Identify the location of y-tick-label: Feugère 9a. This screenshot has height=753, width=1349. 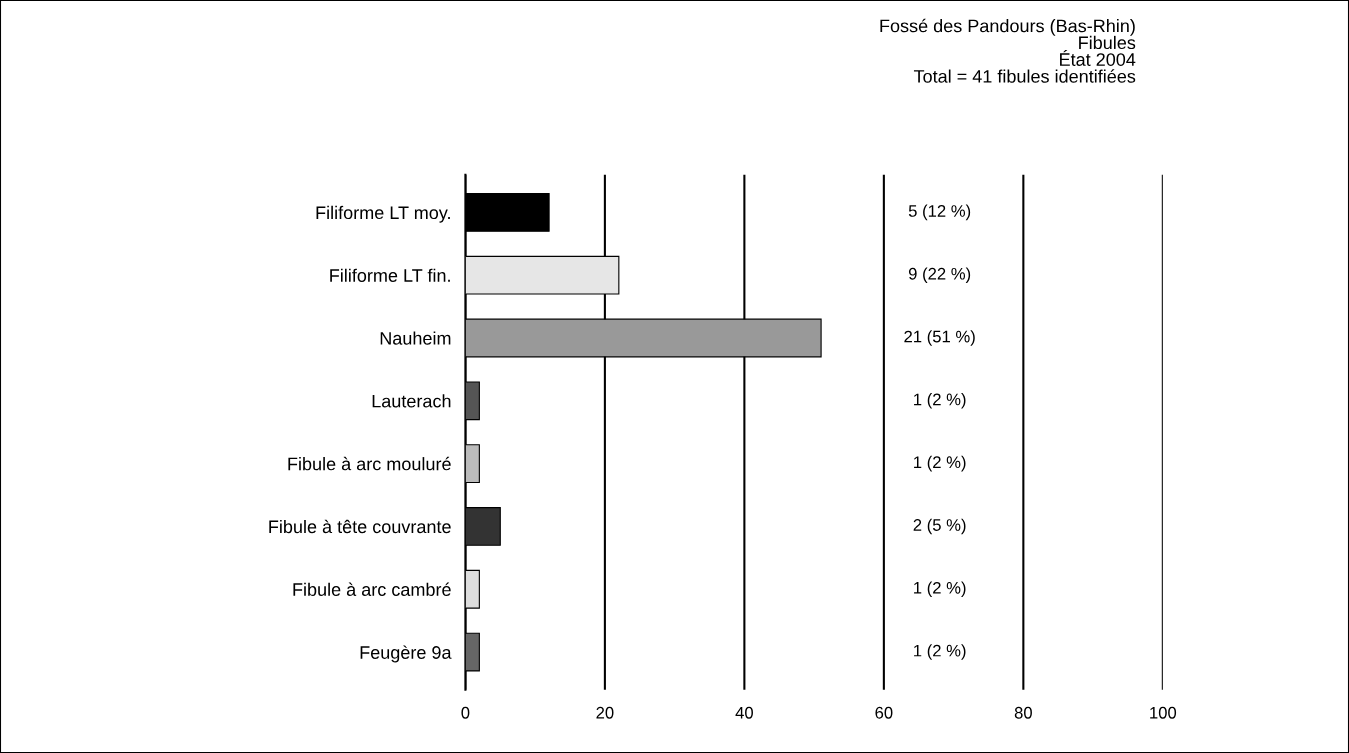
(406, 654).